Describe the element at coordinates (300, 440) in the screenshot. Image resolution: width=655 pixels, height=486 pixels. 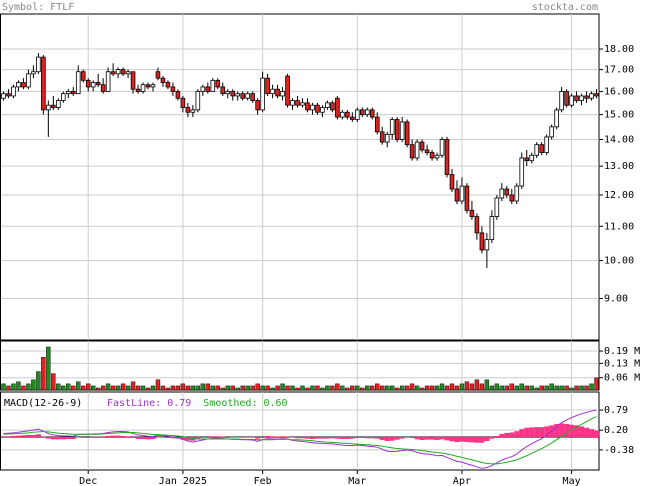
I see `macd-line` at that location.